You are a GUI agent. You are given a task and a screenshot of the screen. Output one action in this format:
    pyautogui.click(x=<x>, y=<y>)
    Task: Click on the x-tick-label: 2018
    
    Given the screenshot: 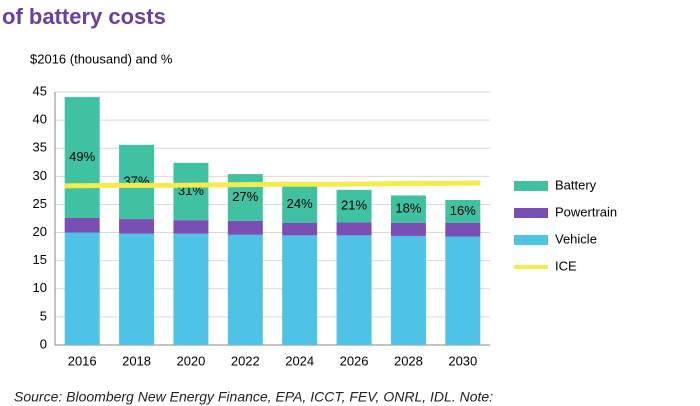 What is the action you would take?
    pyautogui.click(x=136, y=360)
    